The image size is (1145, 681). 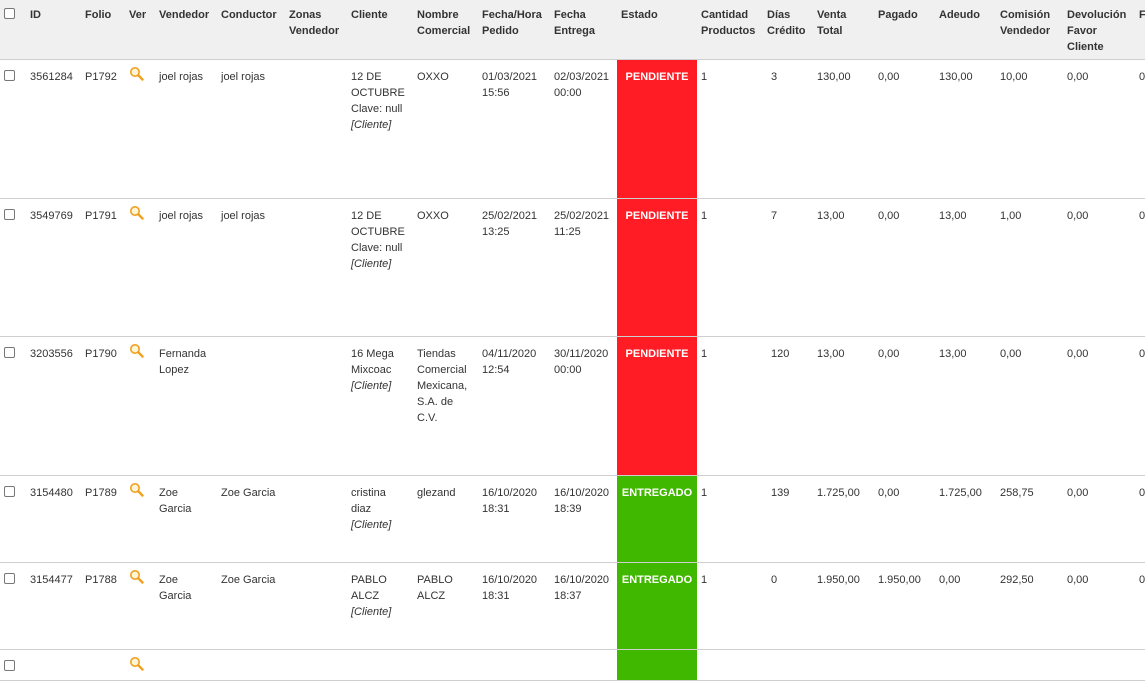 I want to click on column-header-estado: Estado, so click(x=657, y=30).